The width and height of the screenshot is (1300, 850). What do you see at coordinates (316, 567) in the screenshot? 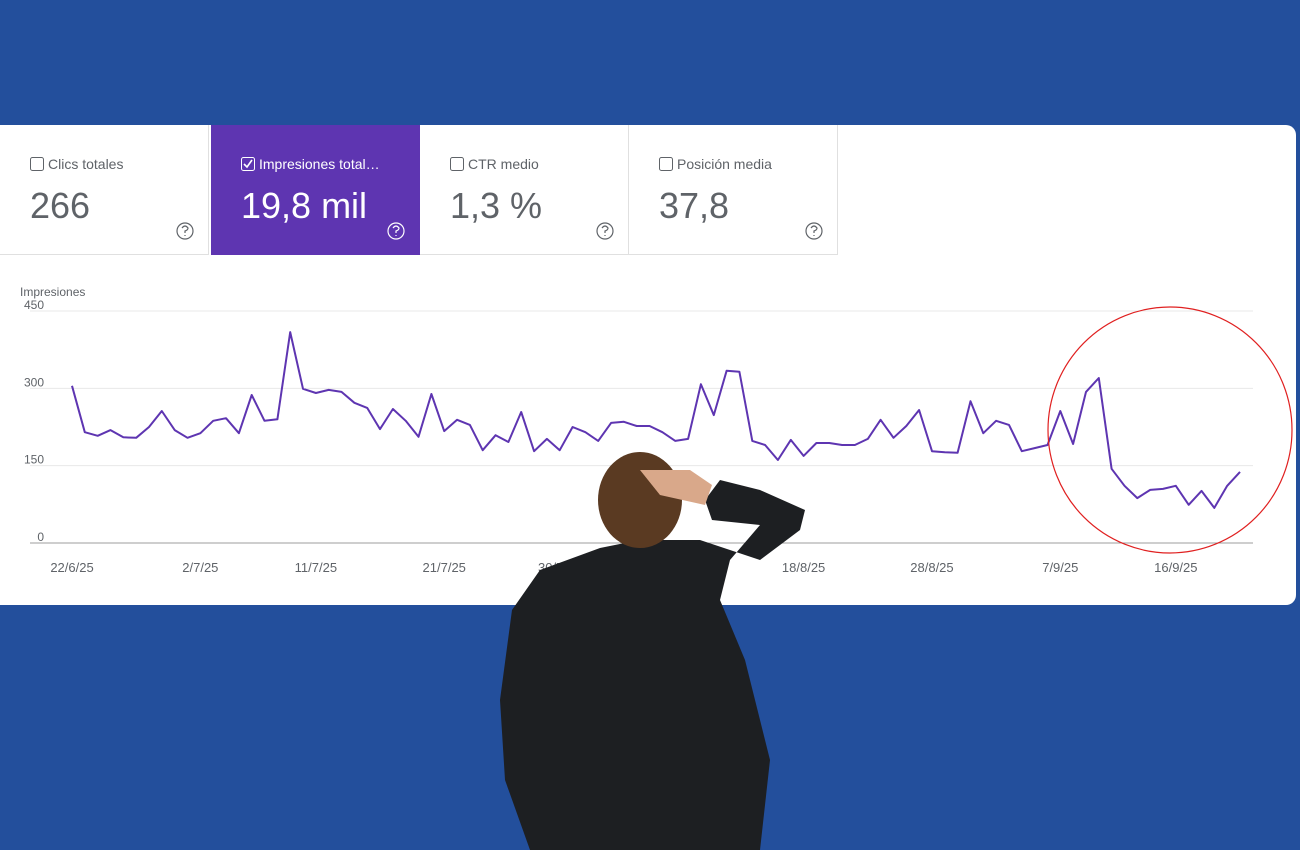
I see `x-tick-label: 11/7/25` at bounding box center [316, 567].